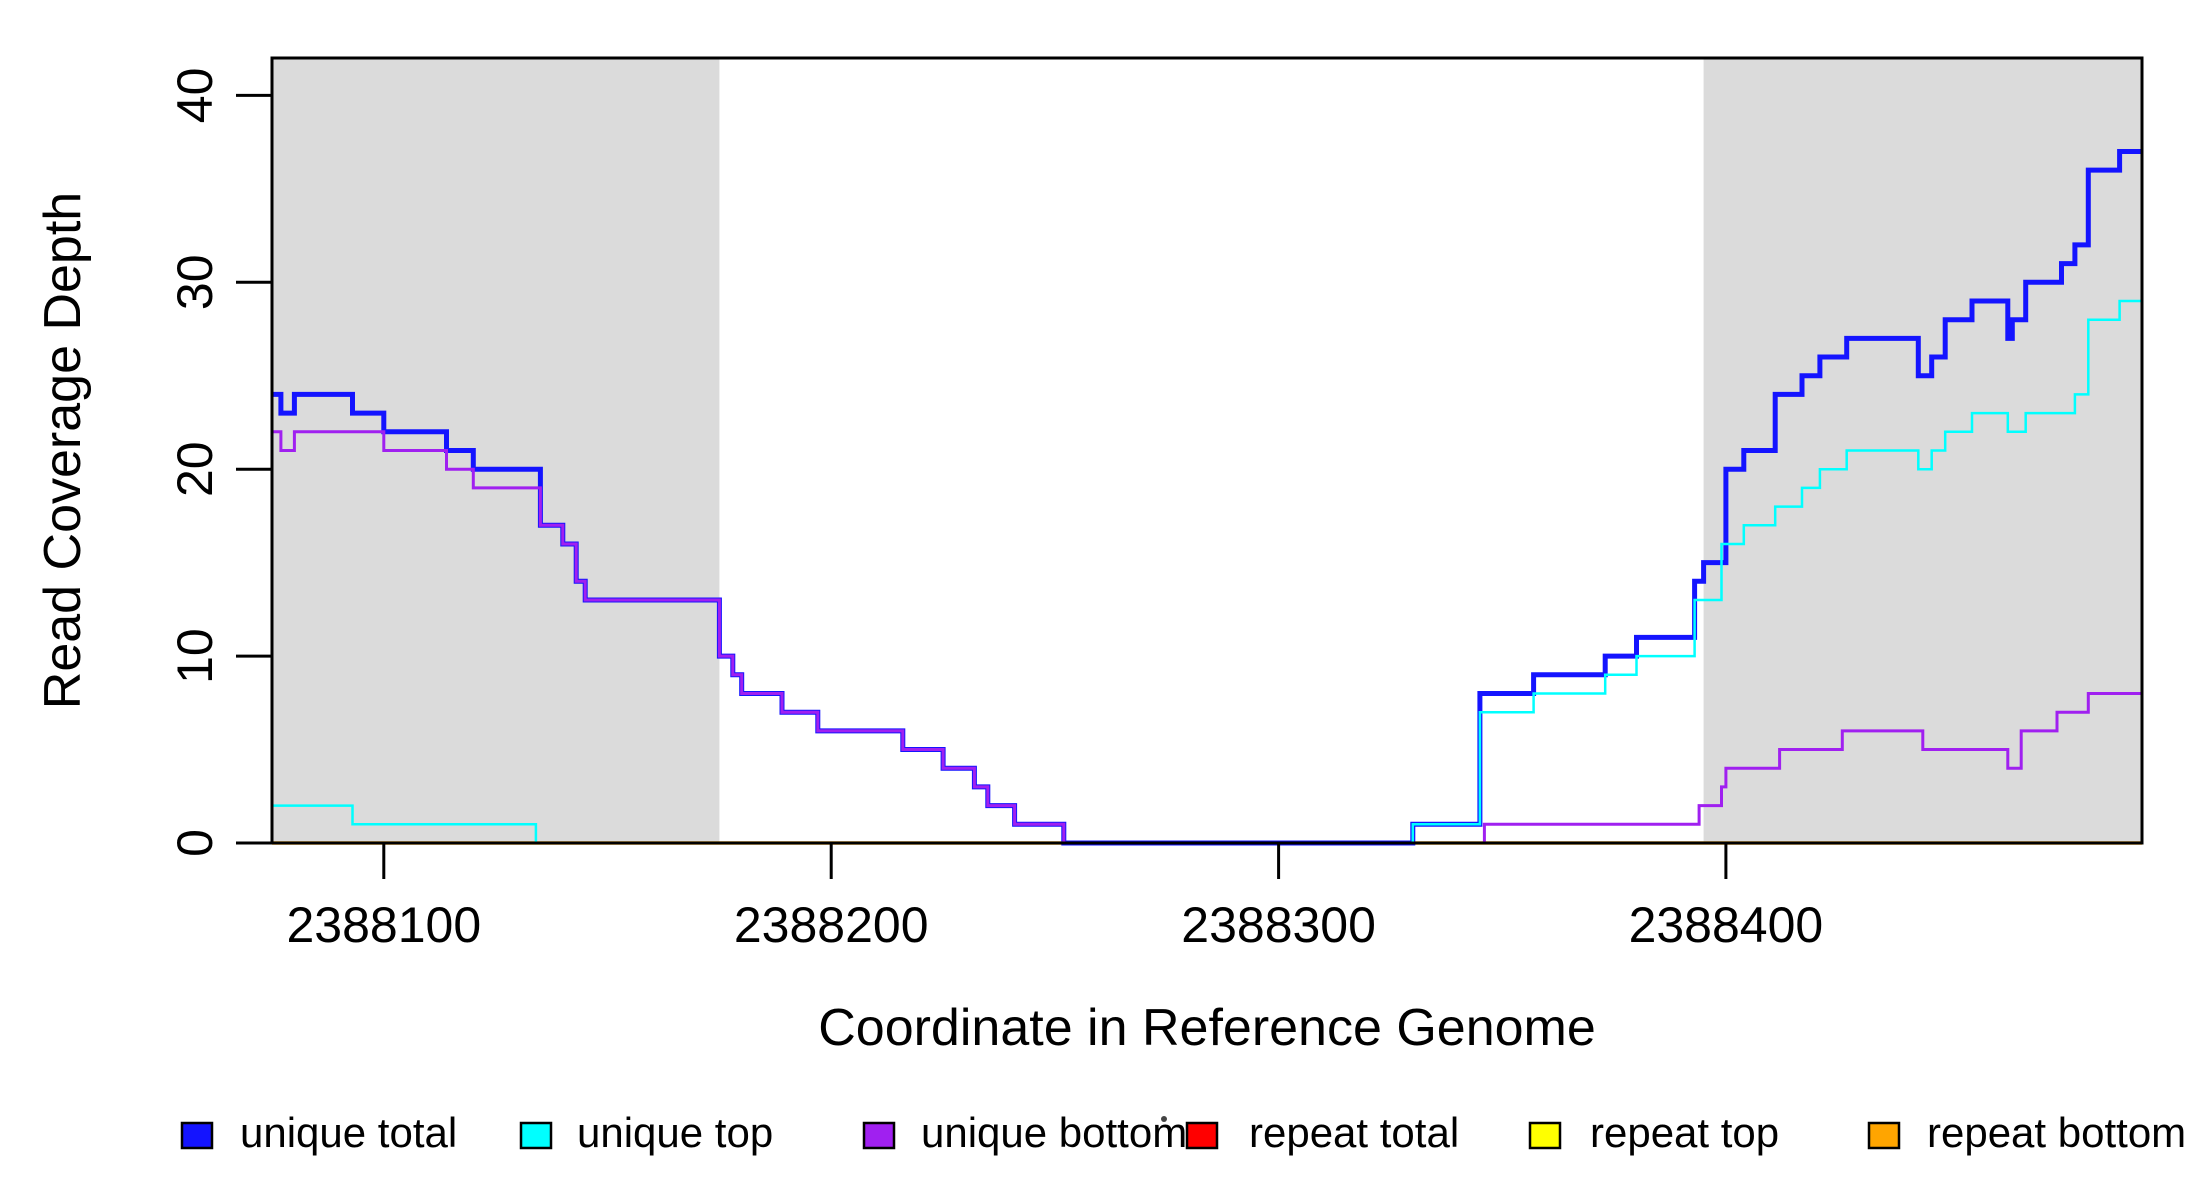 This screenshot has height=1200, width=2200. What do you see at coordinates (831, 925) in the screenshot?
I see `x-tick-label: 2388200` at bounding box center [831, 925].